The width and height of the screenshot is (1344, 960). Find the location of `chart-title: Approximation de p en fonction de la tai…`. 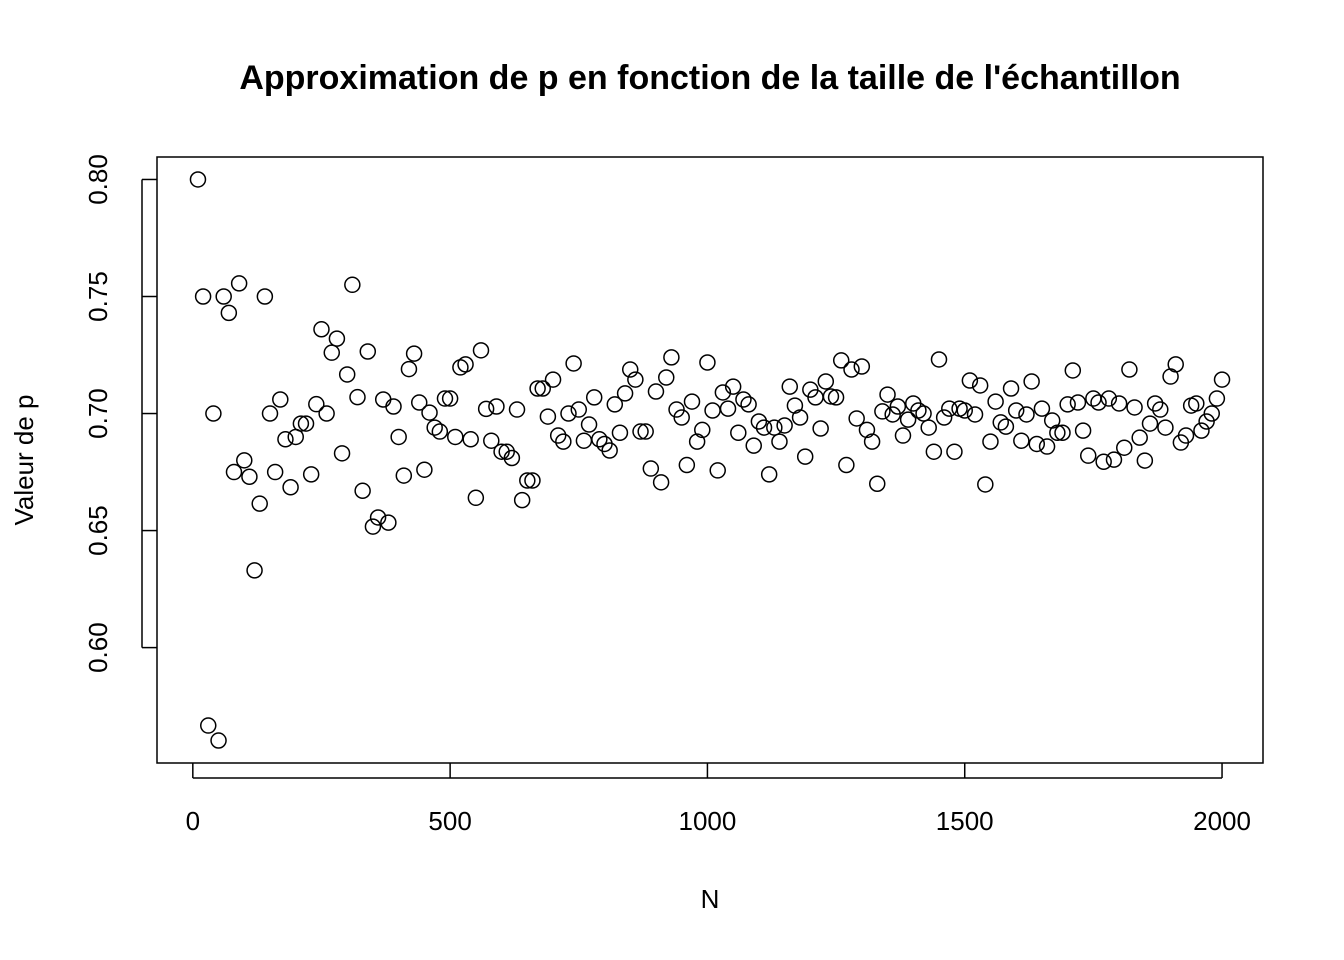

chart-title: Approximation de p en fonction de la tai… is located at coordinates (709, 78).